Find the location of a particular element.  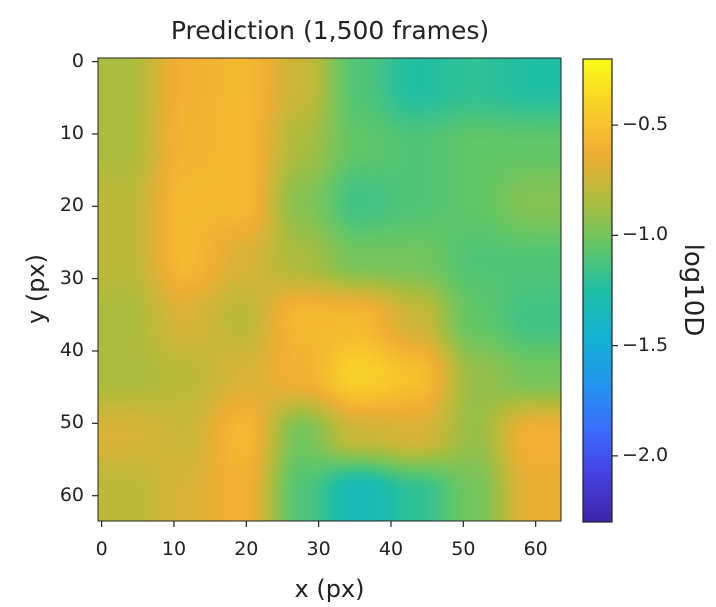

x-tick-label: 40 is located at coordinates (391, 549).